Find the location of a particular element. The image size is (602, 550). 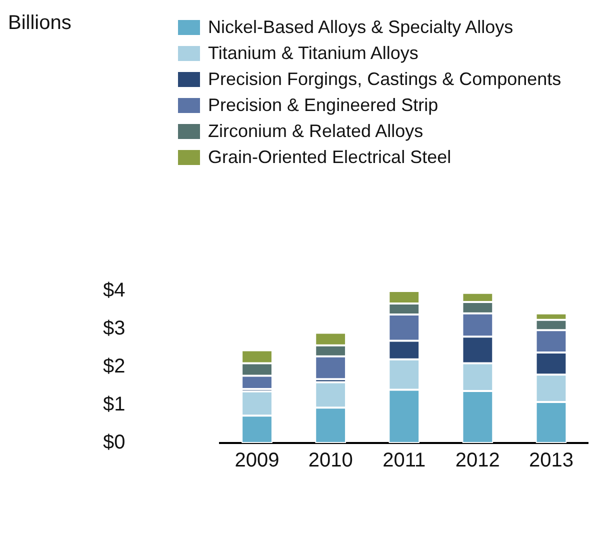

legend-label: Precision Forgings, Castings & Components is located at coordinates (385, 79).